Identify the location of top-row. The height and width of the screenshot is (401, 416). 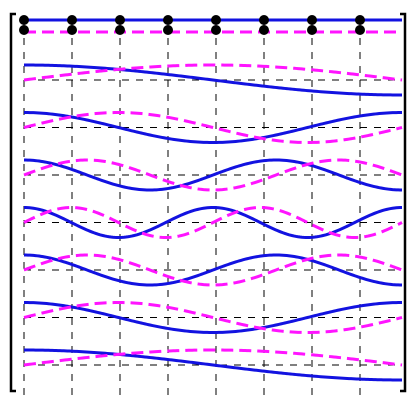
(210, 25).